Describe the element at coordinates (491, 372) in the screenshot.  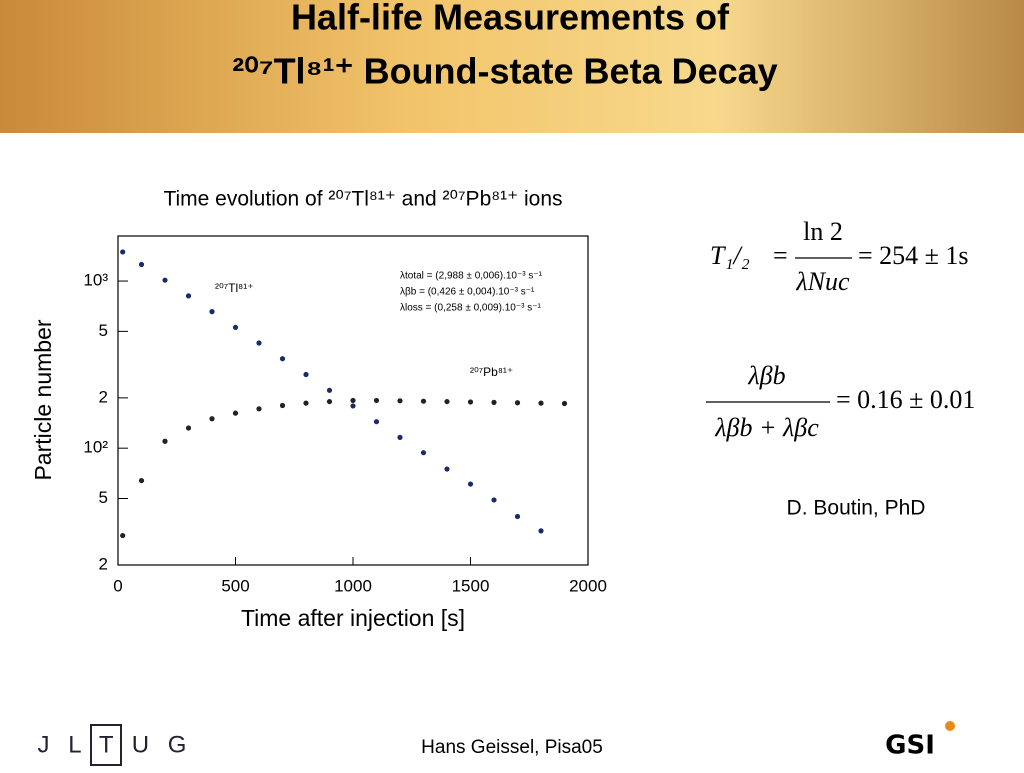
I see `series-label: ²⁰⁷Pb⁸¹⁺` at that location.